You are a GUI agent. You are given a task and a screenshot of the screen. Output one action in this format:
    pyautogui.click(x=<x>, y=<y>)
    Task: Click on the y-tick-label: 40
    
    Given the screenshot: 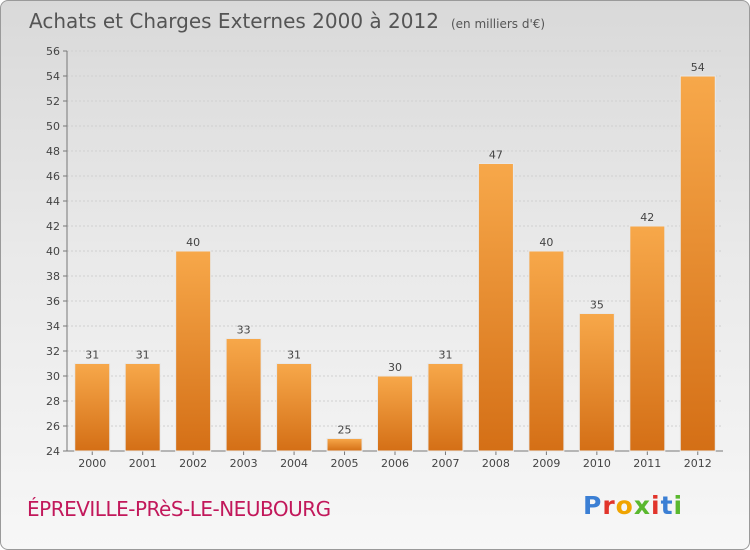 What is the action you would take?
    pyautogui.click(x=53, y=251)
    